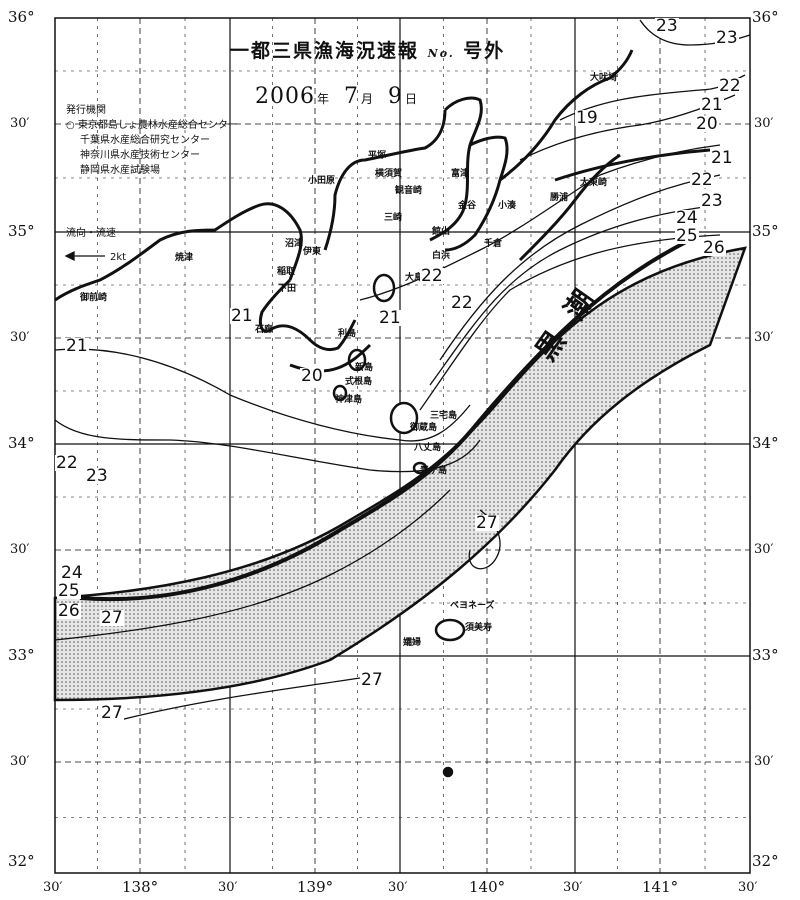  I want to click on place-label: 神津島, so click(349, 400).